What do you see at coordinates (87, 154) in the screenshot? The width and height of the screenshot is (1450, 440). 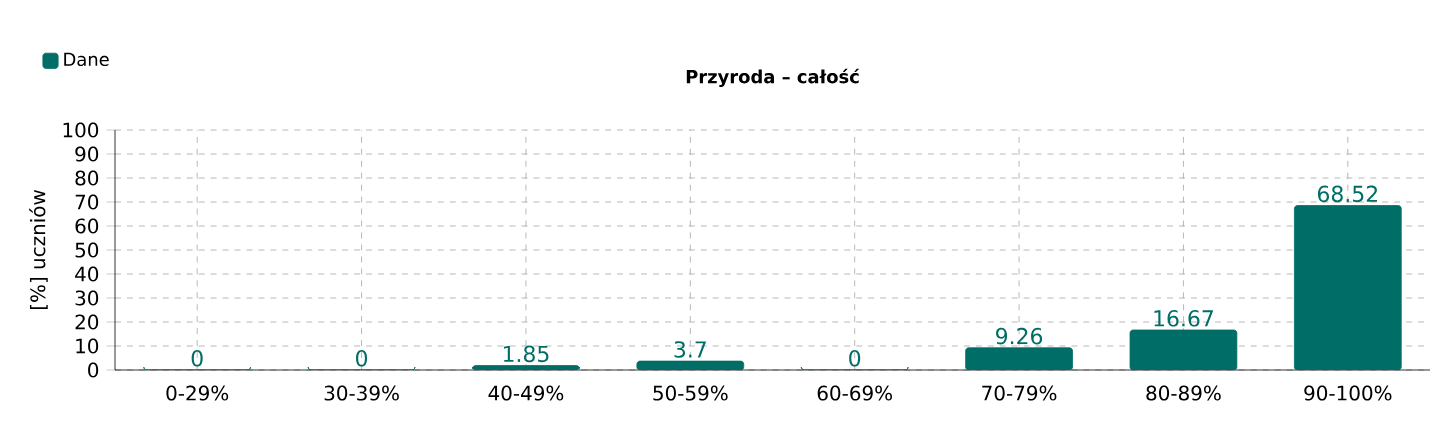 I see `y-tick-label: 90` at bounding box center [87, 154].